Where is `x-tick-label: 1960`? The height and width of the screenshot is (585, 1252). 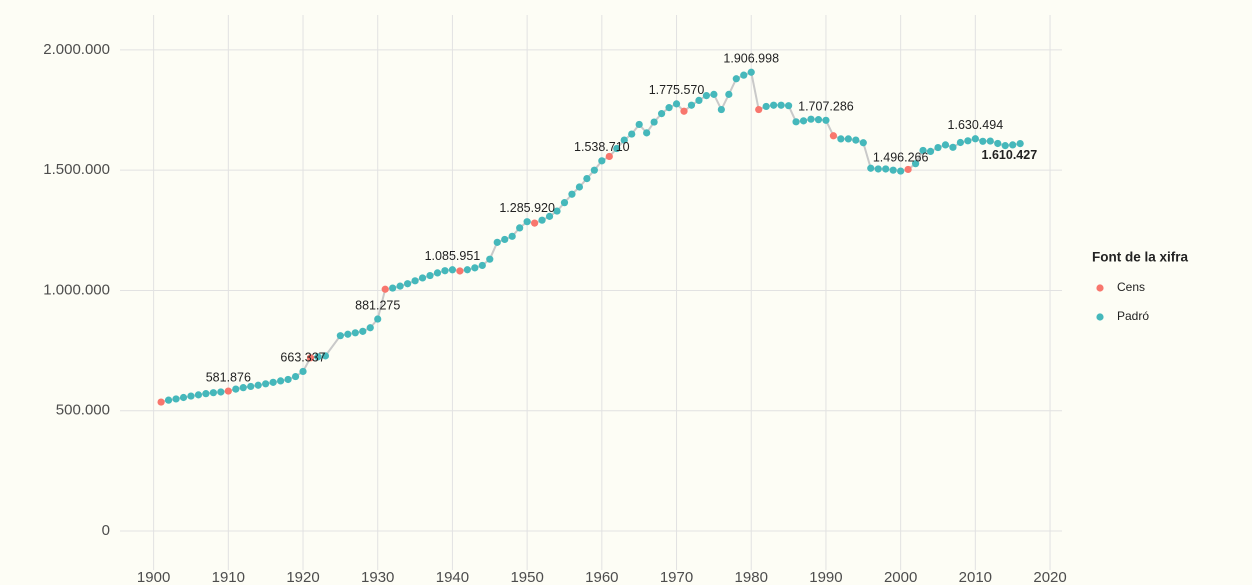
x-tick-label: 1960 is located at coordinates (601, 577).